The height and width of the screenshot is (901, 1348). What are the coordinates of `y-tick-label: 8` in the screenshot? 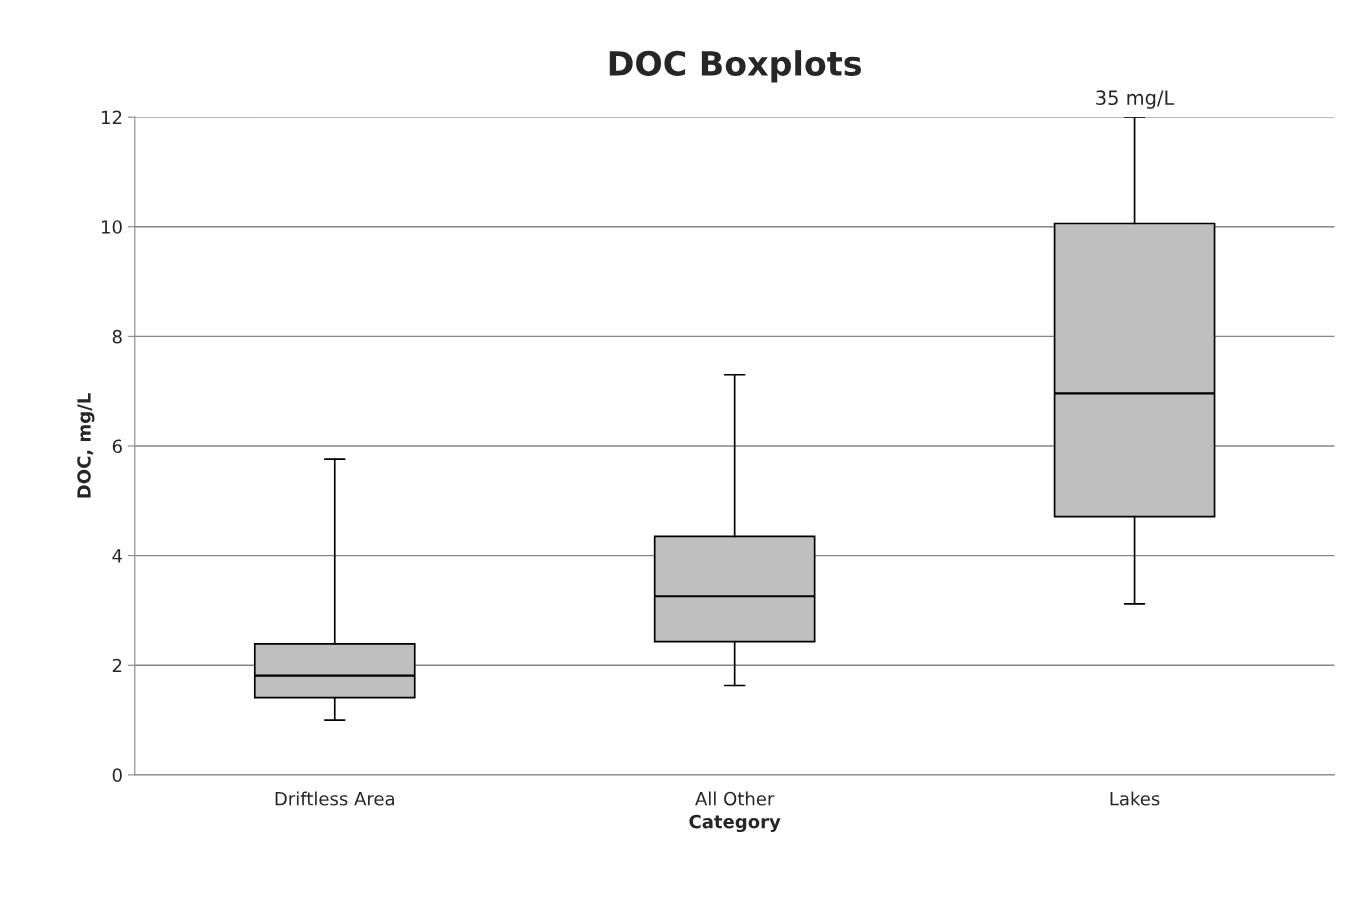 It's located at (117, 336).